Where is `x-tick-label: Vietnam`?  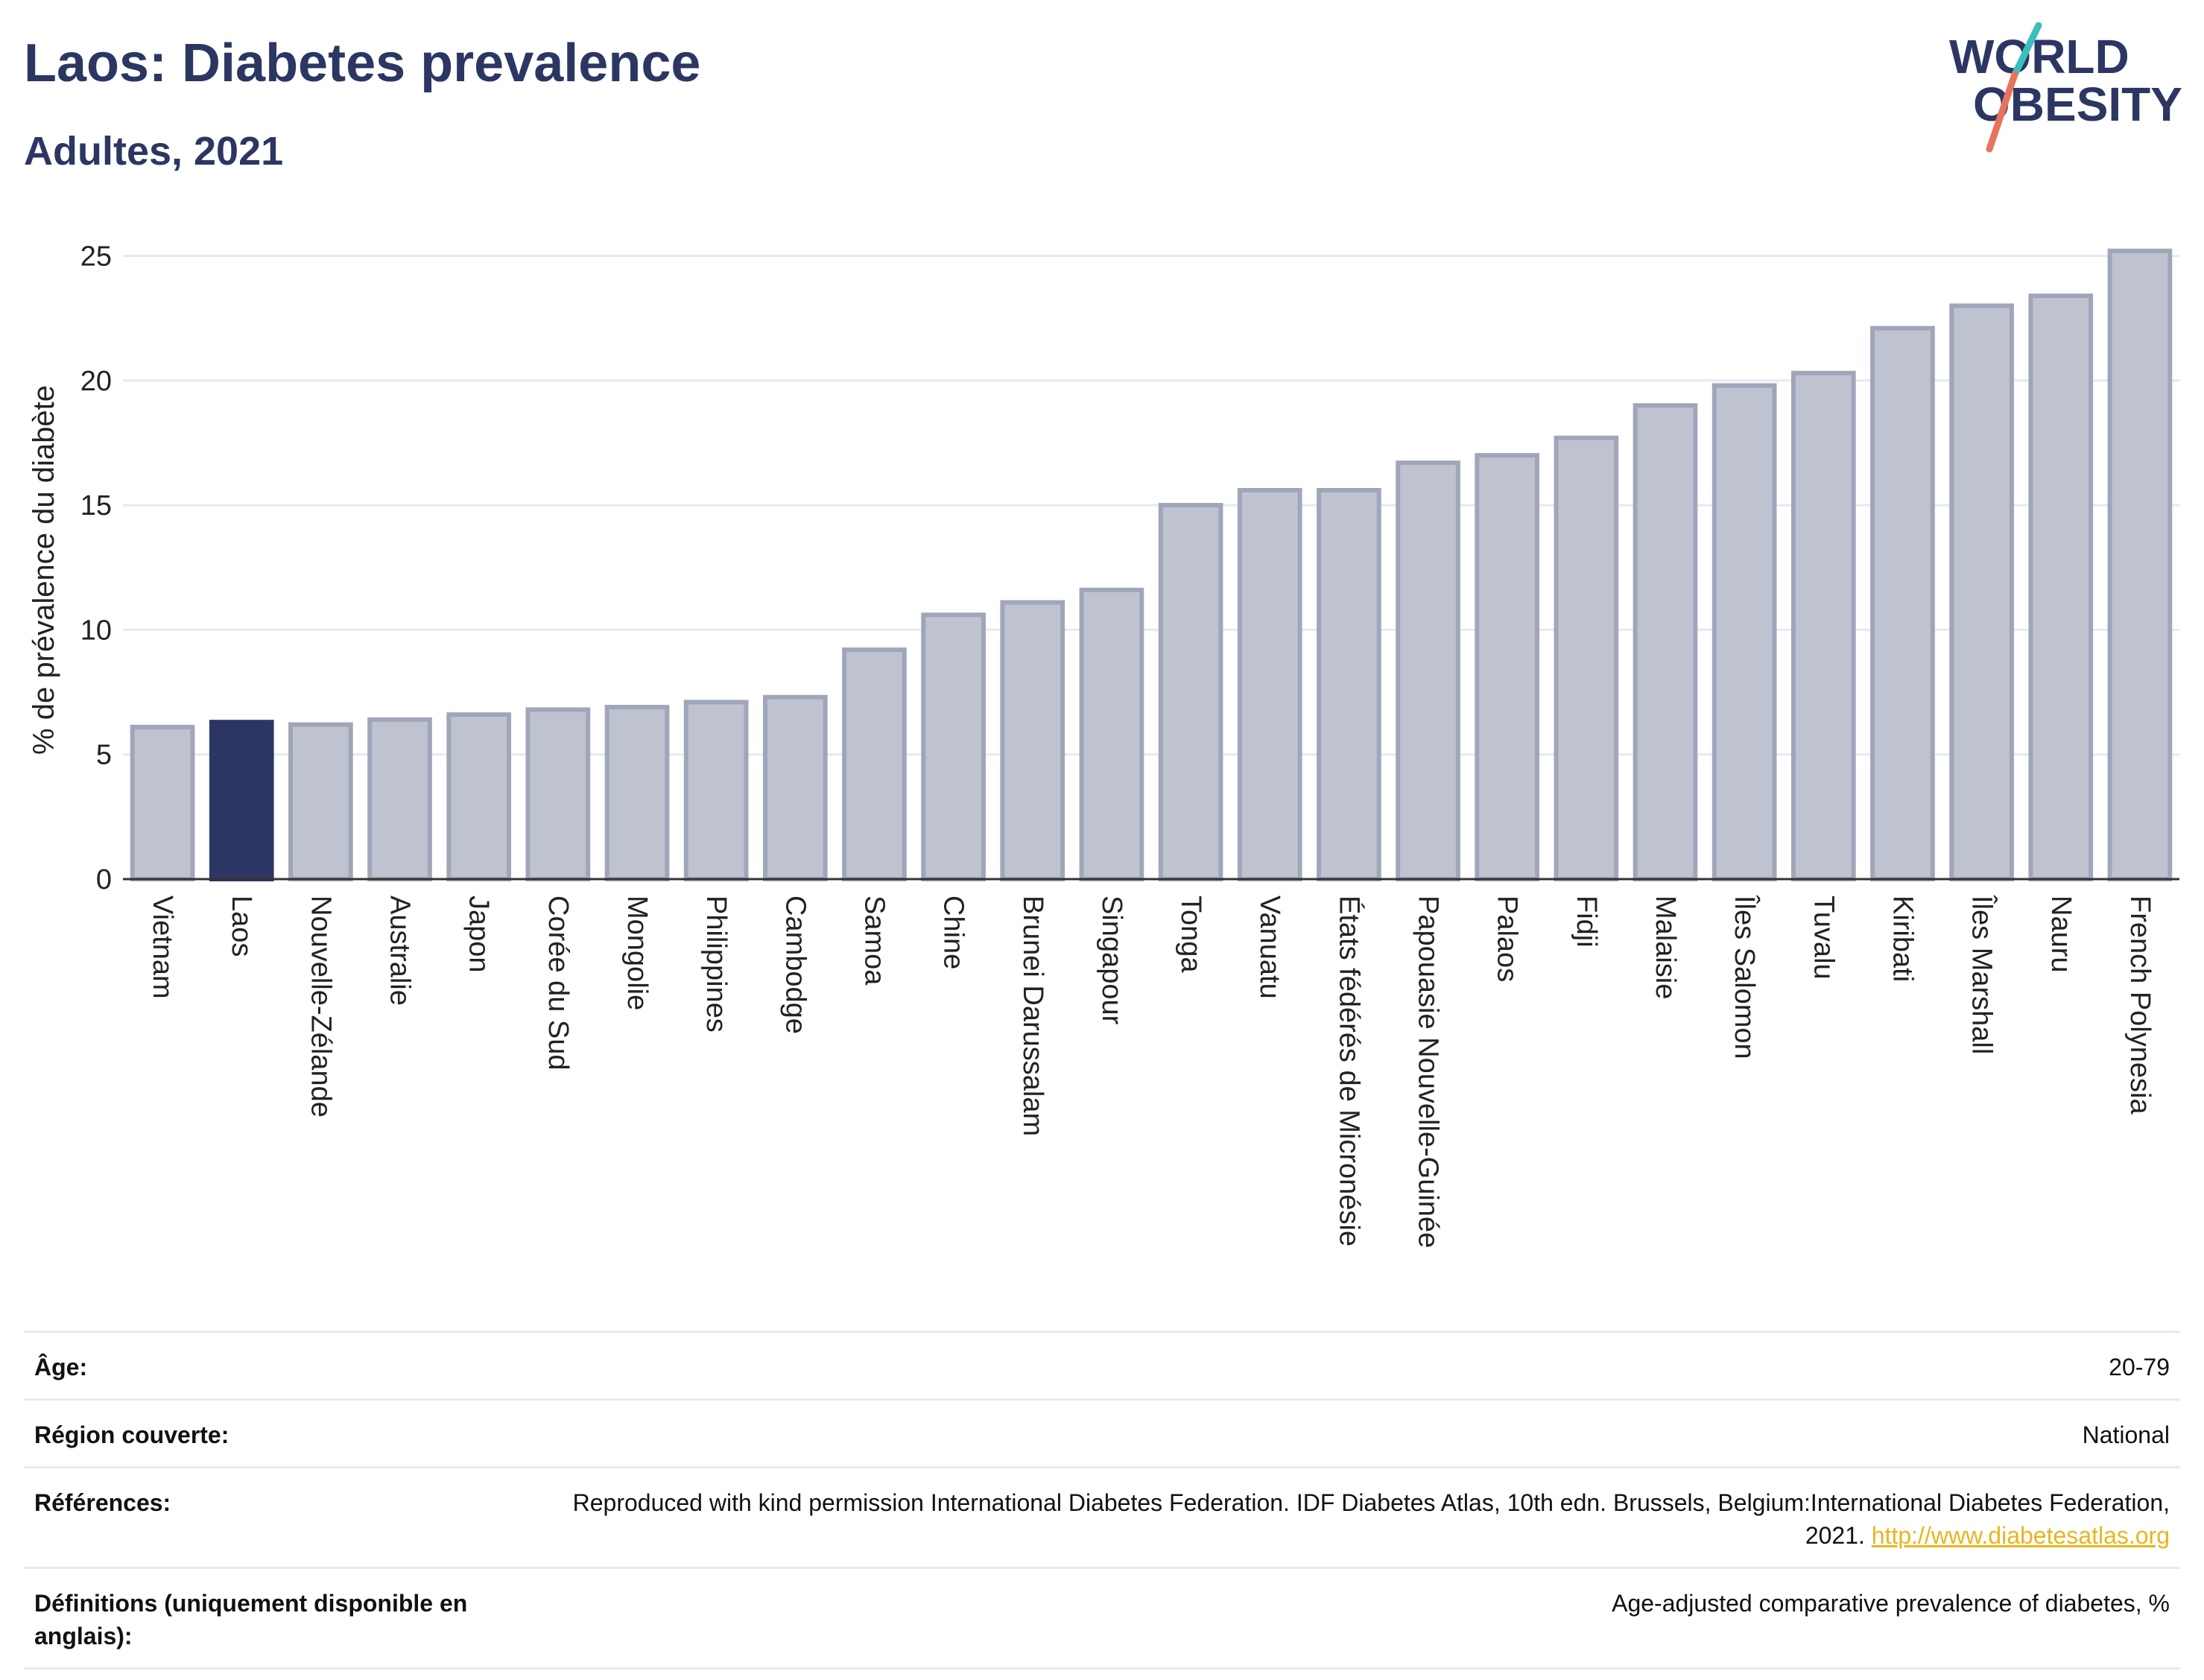 x-tick-label: Vietnam is located at coordinates (162, 947).